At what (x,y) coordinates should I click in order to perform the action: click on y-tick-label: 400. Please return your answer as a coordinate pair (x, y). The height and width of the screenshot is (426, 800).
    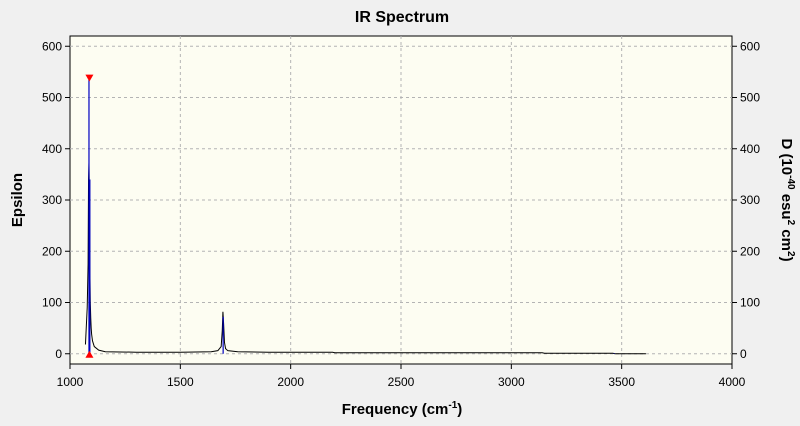
    Looking at the image, I should click on (52, 149).